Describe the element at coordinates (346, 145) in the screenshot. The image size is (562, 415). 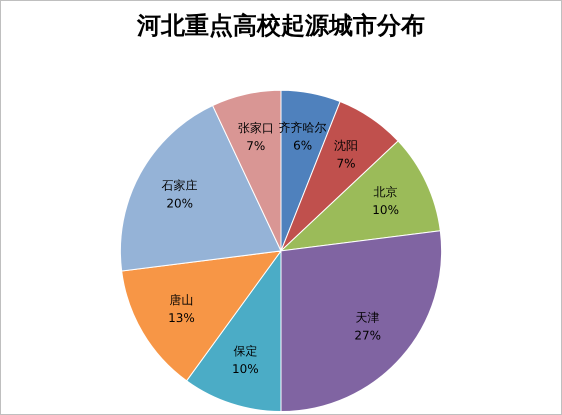
I see `slice-label: 沈阳` at that location.